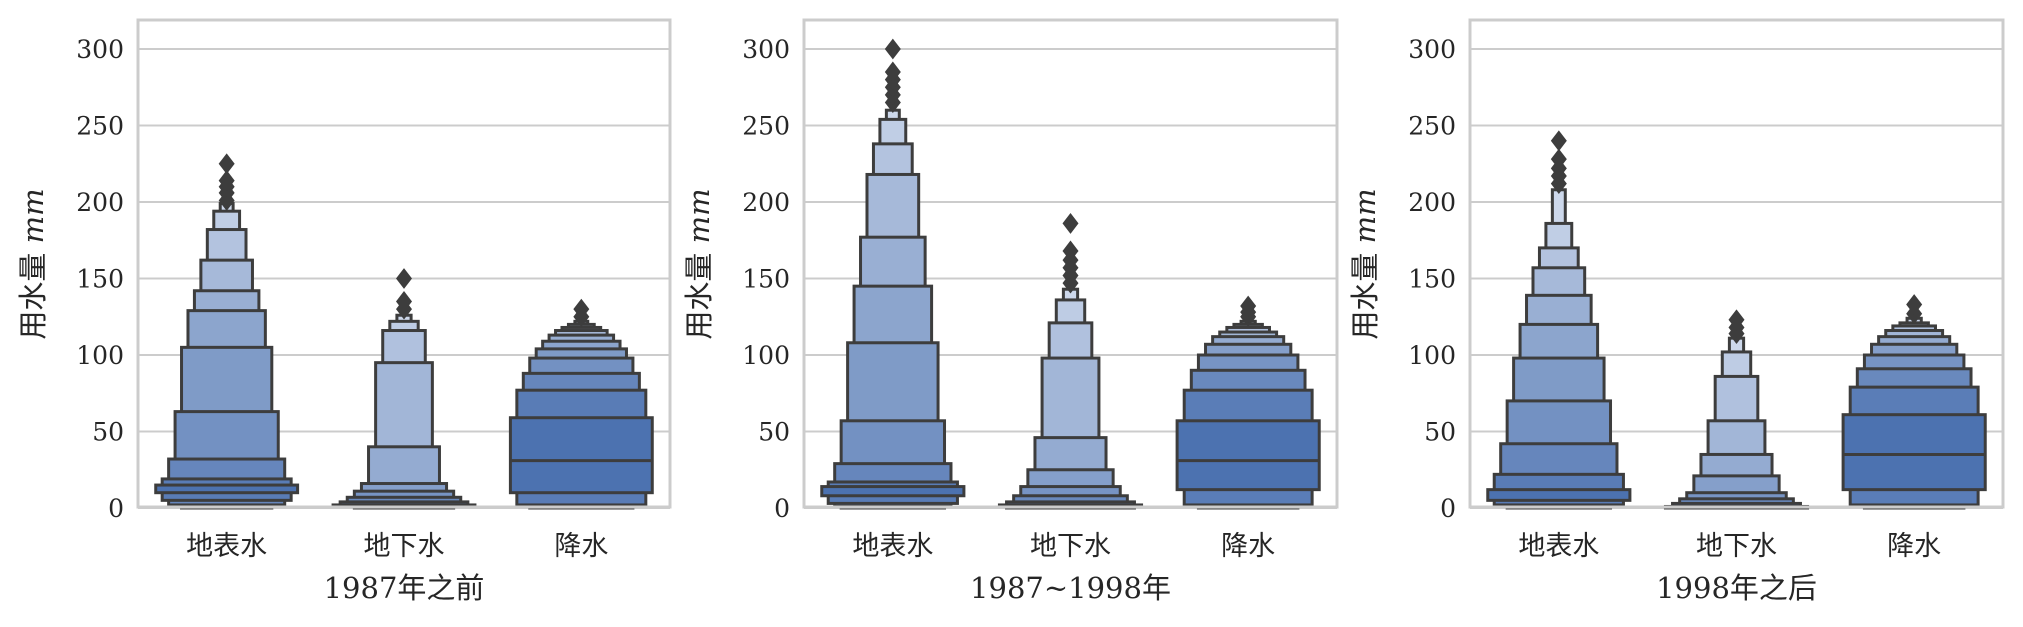 The image size is (2023, 627). What do you see at coordinates (1070, 588) in the screenshot?
I see `x-axis-title: 1987~1998年` at bounding box center [1070, 588].